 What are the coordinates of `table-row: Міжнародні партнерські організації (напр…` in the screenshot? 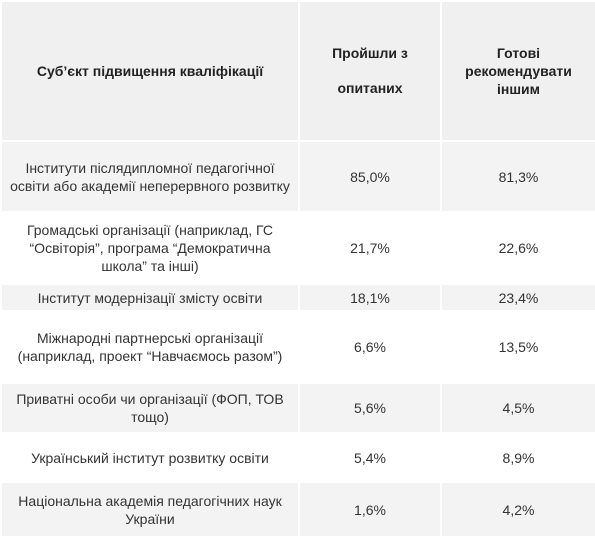 It's located at (297, 347).